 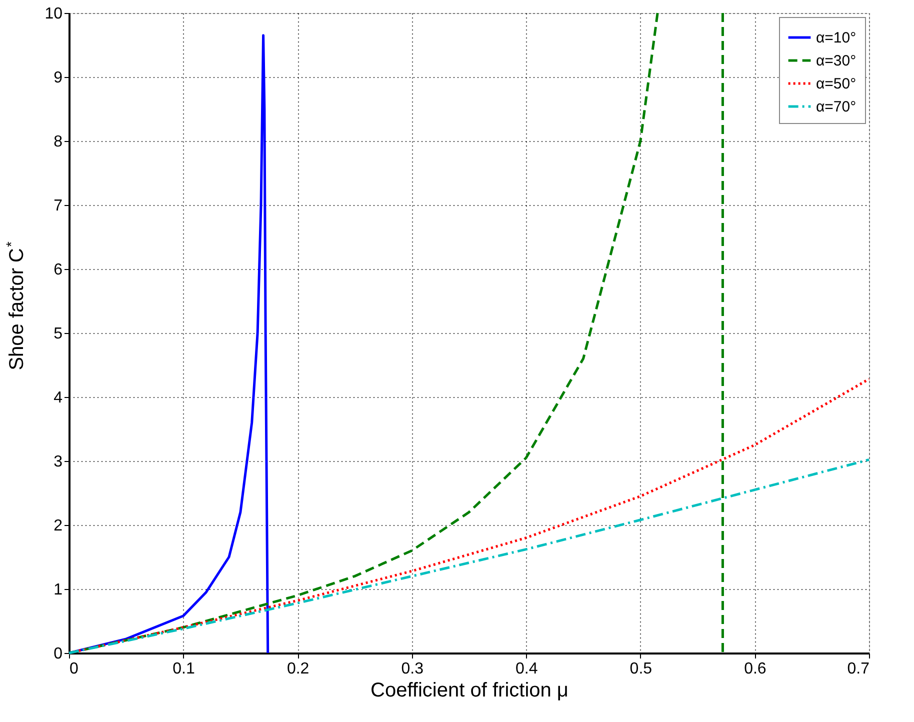 I want to click on y-tick-label: 9, so click(x=58, y=78).